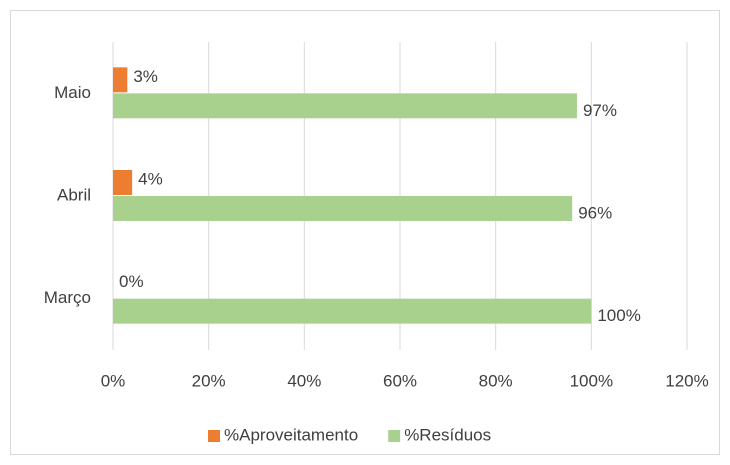 The width and height of the screenshot is (730, 465). I want to click on value-label: 100%, so click(618, 315).